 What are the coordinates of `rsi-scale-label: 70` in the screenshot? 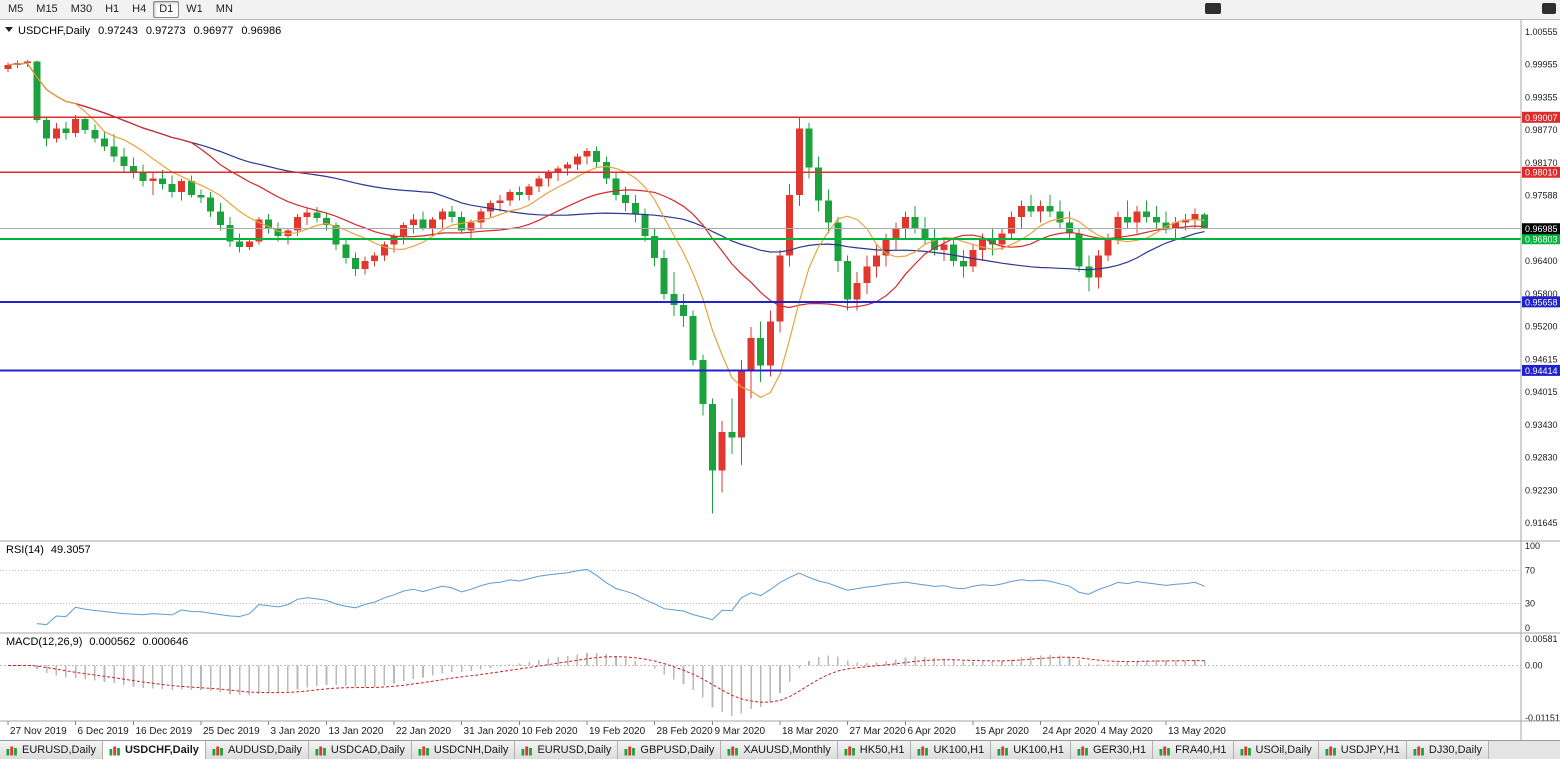 It's located at (1530, 571).